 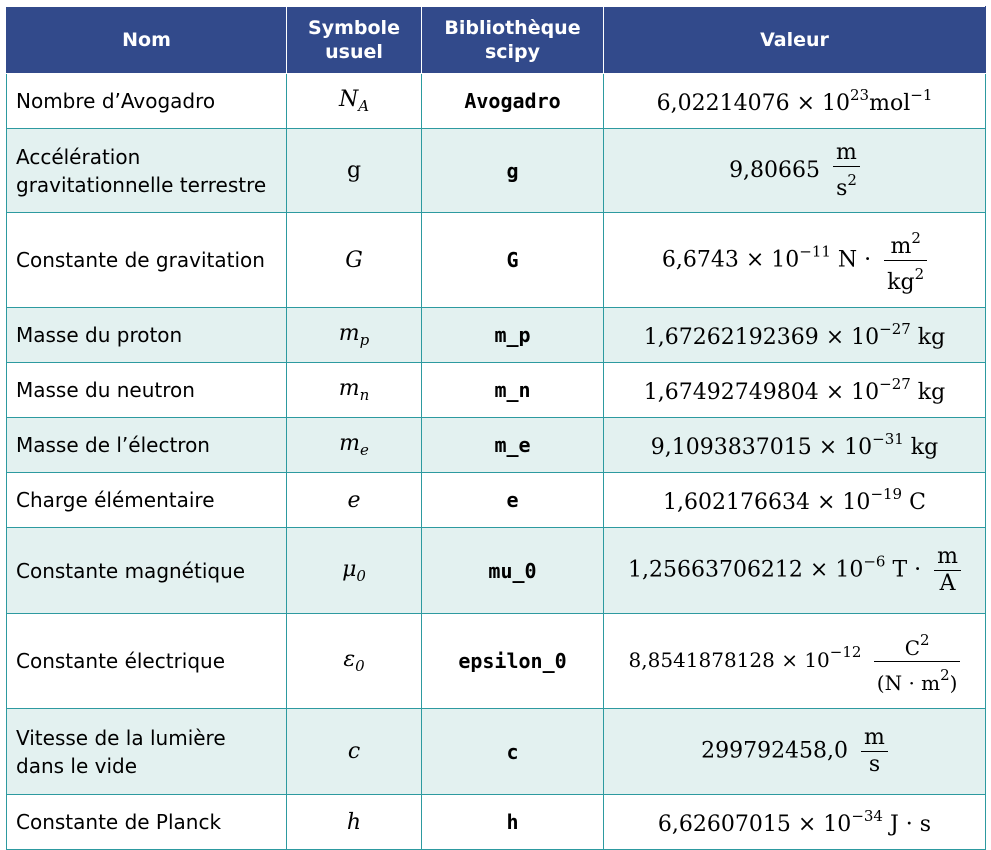 I want to click on scipy-name: m_n, so click(x=512, y=390).